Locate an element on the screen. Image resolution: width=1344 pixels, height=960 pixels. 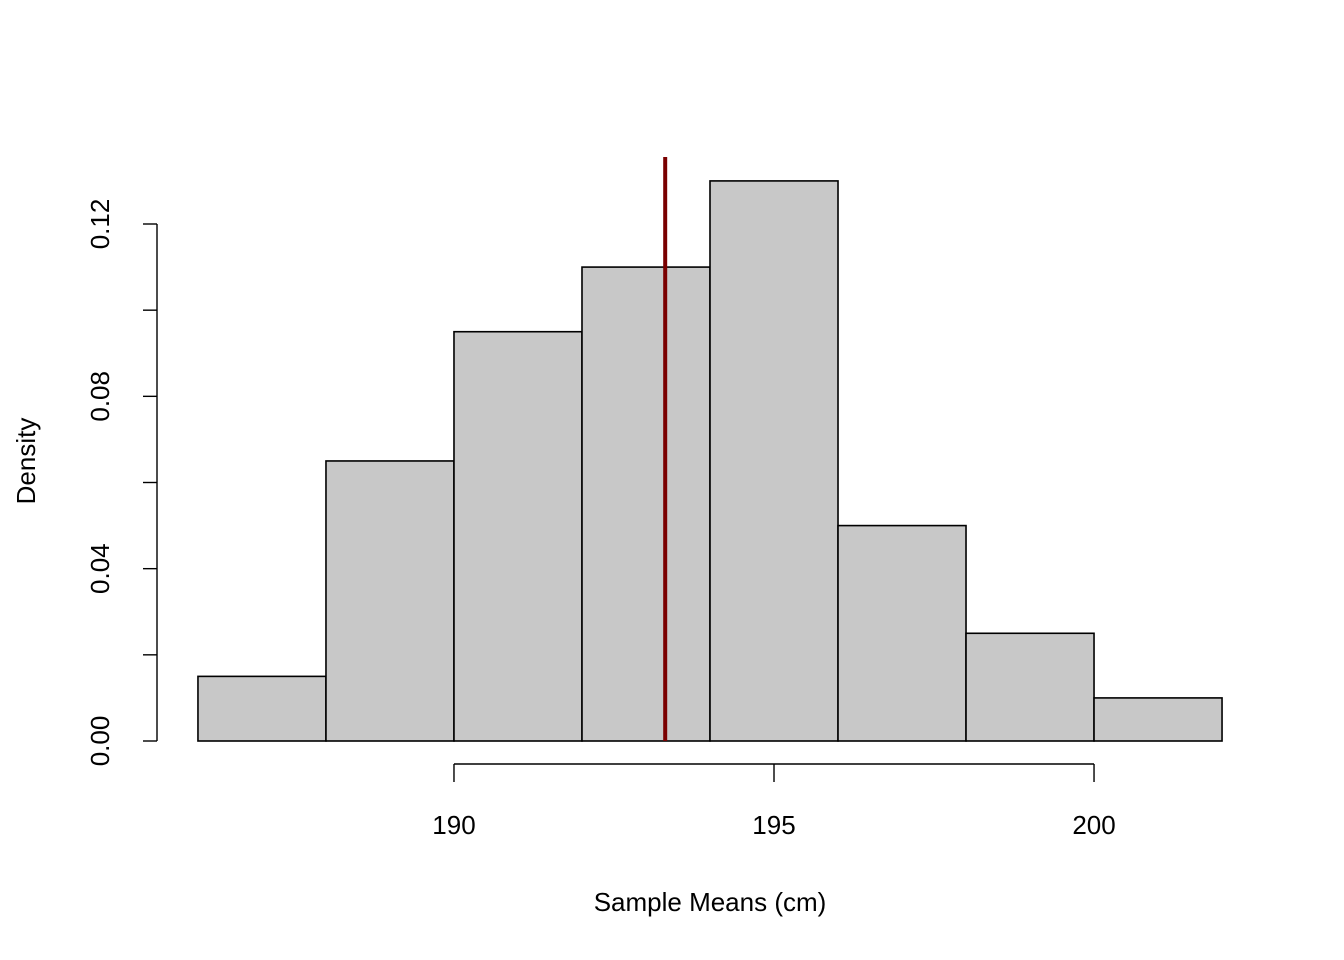
y-tick-label: 0.12 is located at coordinates (100, 224).